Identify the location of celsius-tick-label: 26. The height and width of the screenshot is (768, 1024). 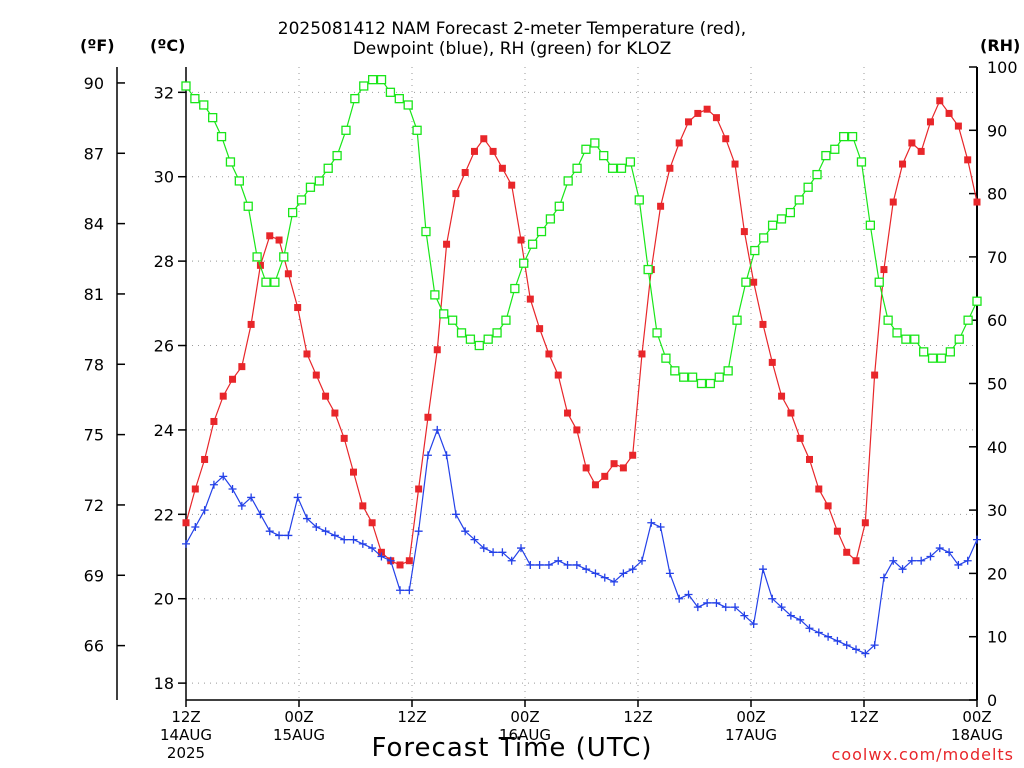
(164, 346).